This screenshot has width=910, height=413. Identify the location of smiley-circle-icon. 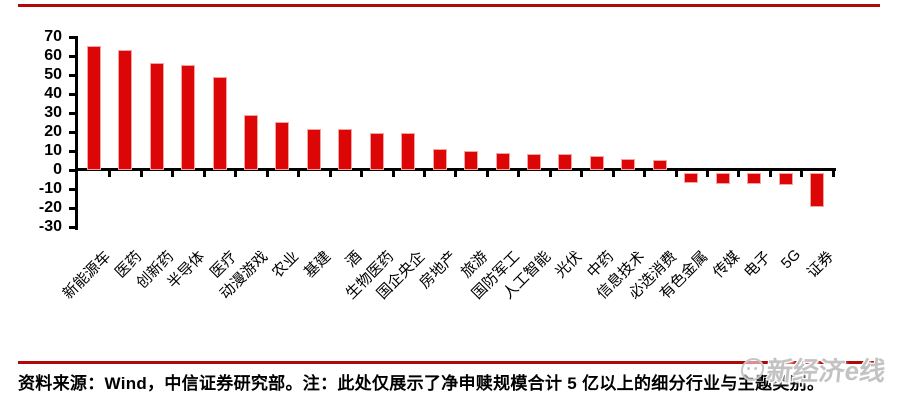
(752, 369).